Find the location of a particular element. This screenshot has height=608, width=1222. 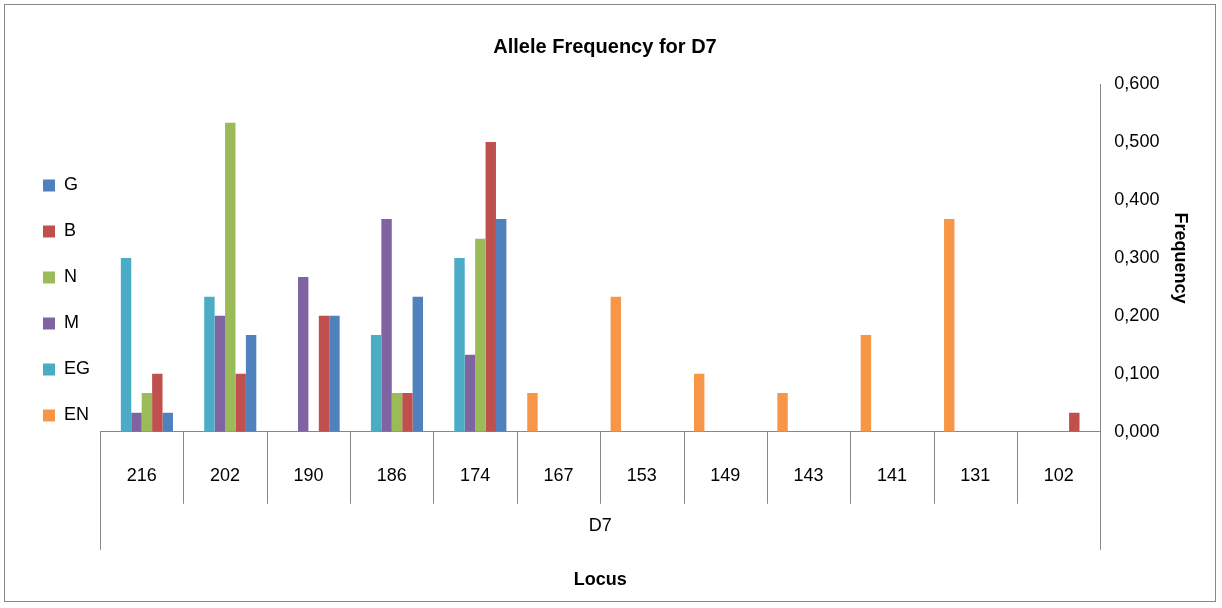

x-tick-label: 102 is located at coordinates (1058, 474).